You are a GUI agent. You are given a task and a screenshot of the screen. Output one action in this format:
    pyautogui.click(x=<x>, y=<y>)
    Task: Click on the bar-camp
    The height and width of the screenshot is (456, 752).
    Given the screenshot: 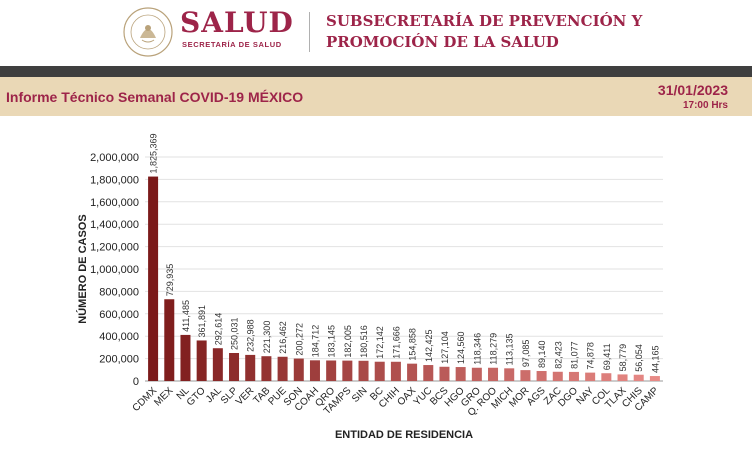 What is the action you would take?
    pyautogui.click(x=654, y=378)
    